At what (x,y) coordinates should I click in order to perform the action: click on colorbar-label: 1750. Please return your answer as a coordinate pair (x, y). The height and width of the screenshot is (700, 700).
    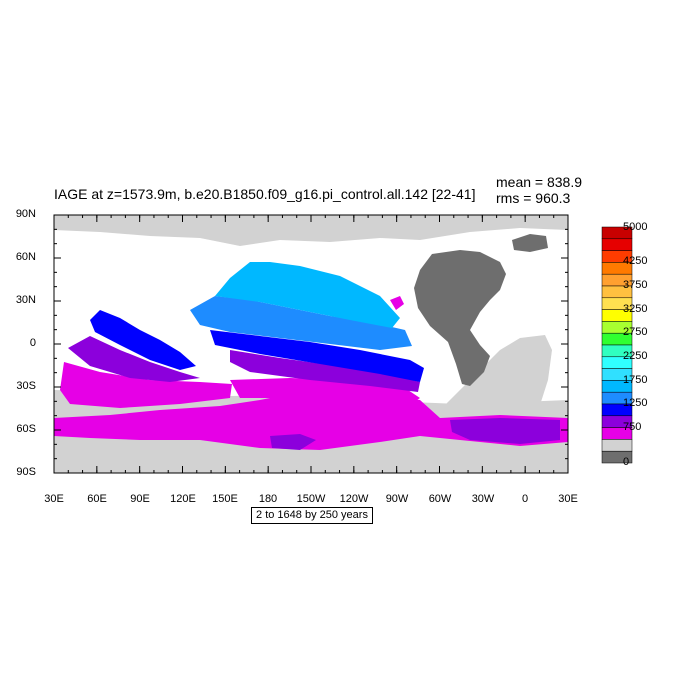
    Looking at the image, I should click on (635, 380).